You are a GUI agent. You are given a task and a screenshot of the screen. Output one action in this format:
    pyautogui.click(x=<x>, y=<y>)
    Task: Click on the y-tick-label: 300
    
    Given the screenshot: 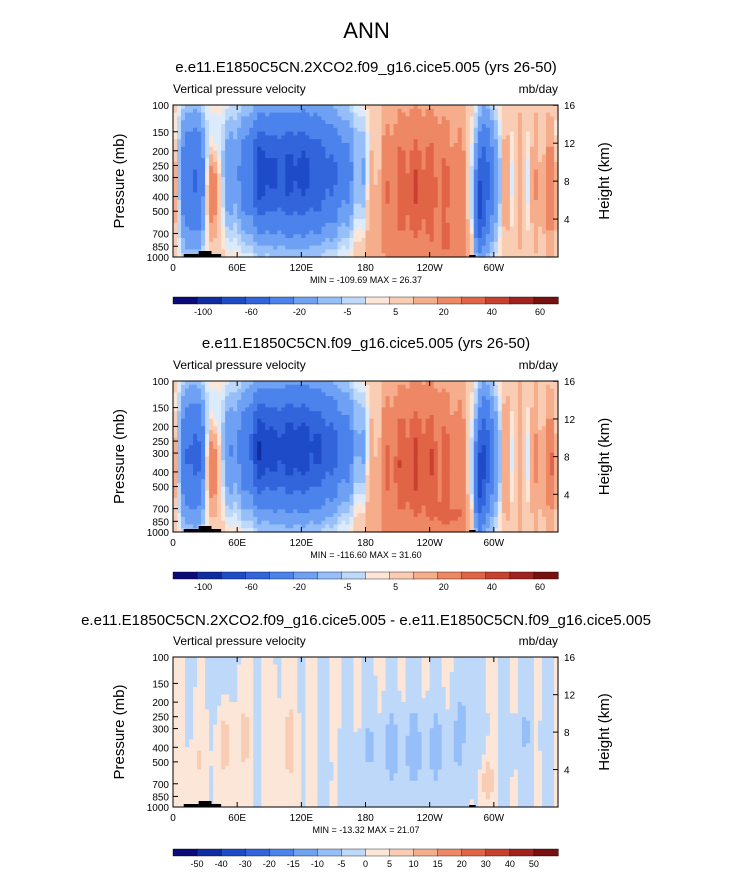 What is the action you would take?
    pyautogui.click(x=160, y=179)
    